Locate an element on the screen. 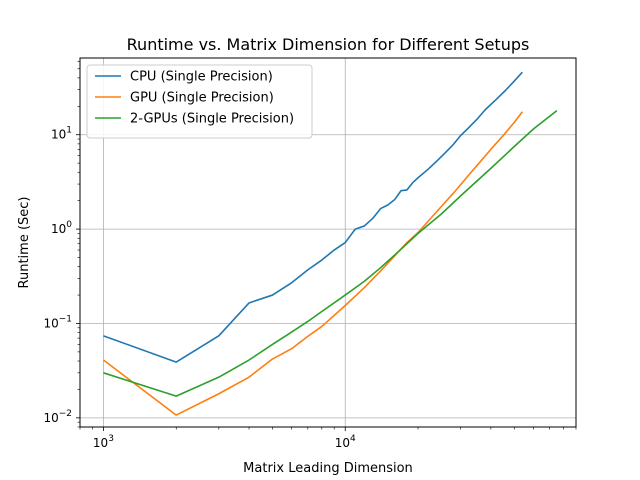 The image size is (640, 480). y-axis-label: Runtime (Sec) is located at coordinates (24, 243).